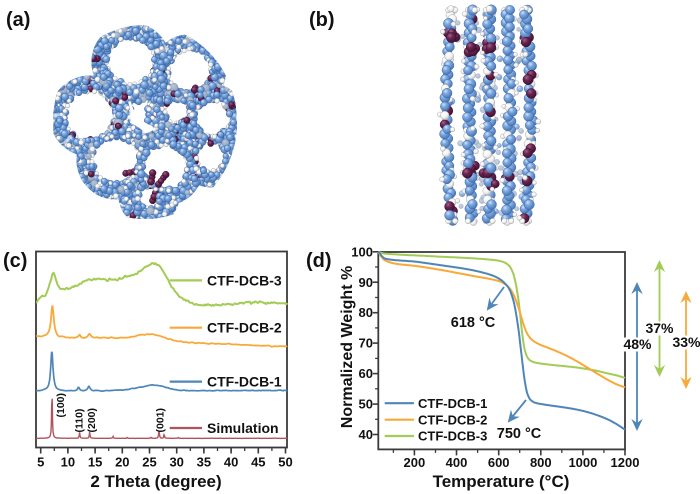 Image resolution: width=700 pixels, height=494 pixels. Describe the element at coordinates (79, 421) in the screenshot. I see `svg-text: (110)` at that location.